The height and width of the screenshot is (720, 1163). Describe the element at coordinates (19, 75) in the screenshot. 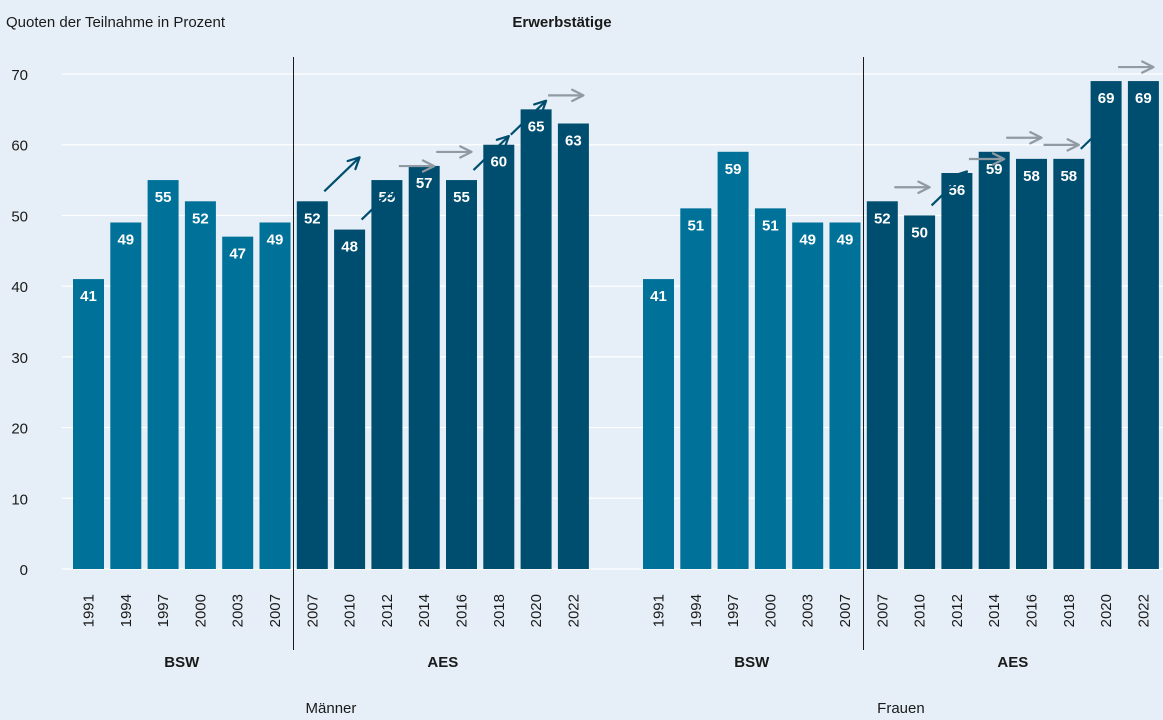

I see `y-tick-label: 70` at that location.